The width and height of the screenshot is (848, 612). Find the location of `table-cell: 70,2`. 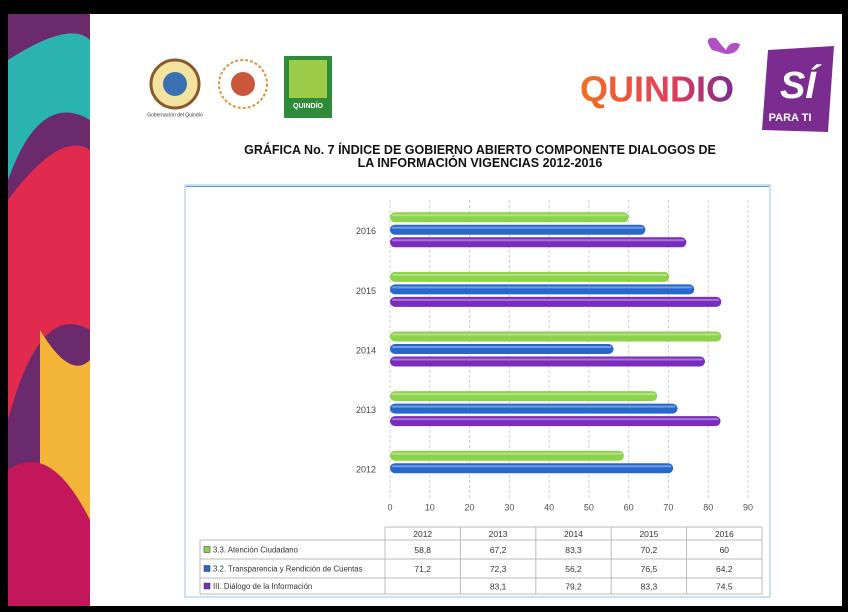

table-cell: 70,2 is located at coordinates (649, 550).